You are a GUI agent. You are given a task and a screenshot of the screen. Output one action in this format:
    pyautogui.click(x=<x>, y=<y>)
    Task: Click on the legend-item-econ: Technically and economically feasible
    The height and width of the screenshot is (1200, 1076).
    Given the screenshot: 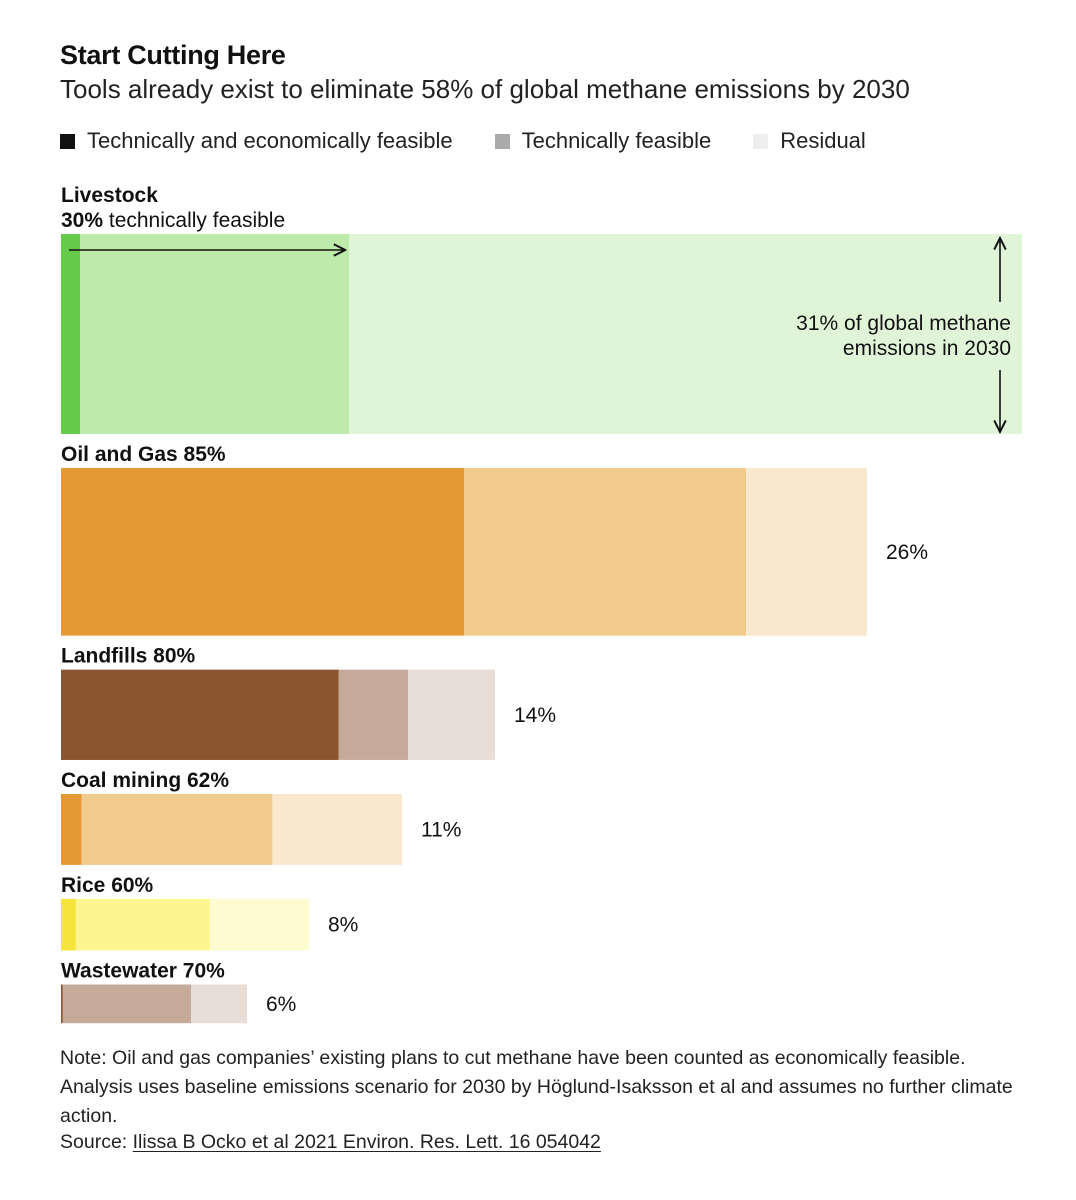 What is the action you would take?
    pyautogui.click(x=256, y=141)
    